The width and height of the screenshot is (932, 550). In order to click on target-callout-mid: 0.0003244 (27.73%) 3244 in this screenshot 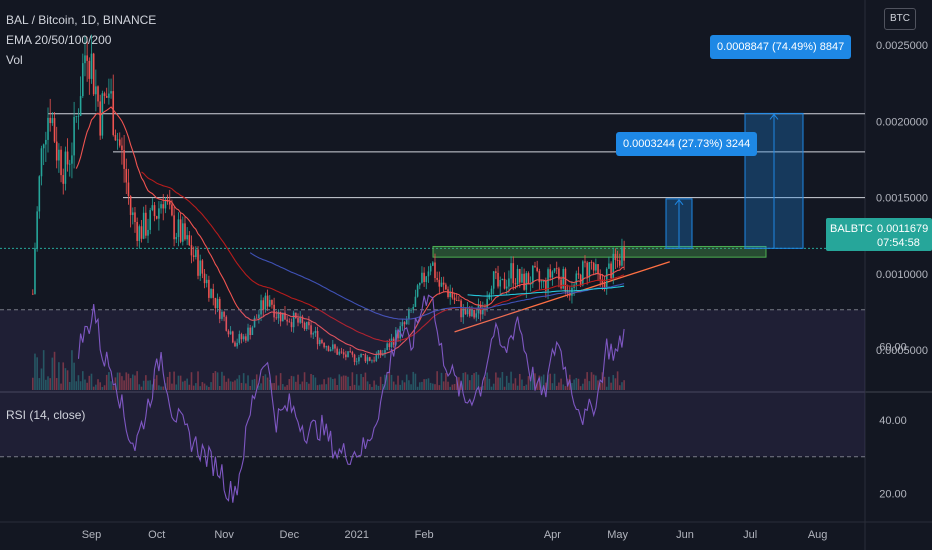, I will do `click(687, 144)`.